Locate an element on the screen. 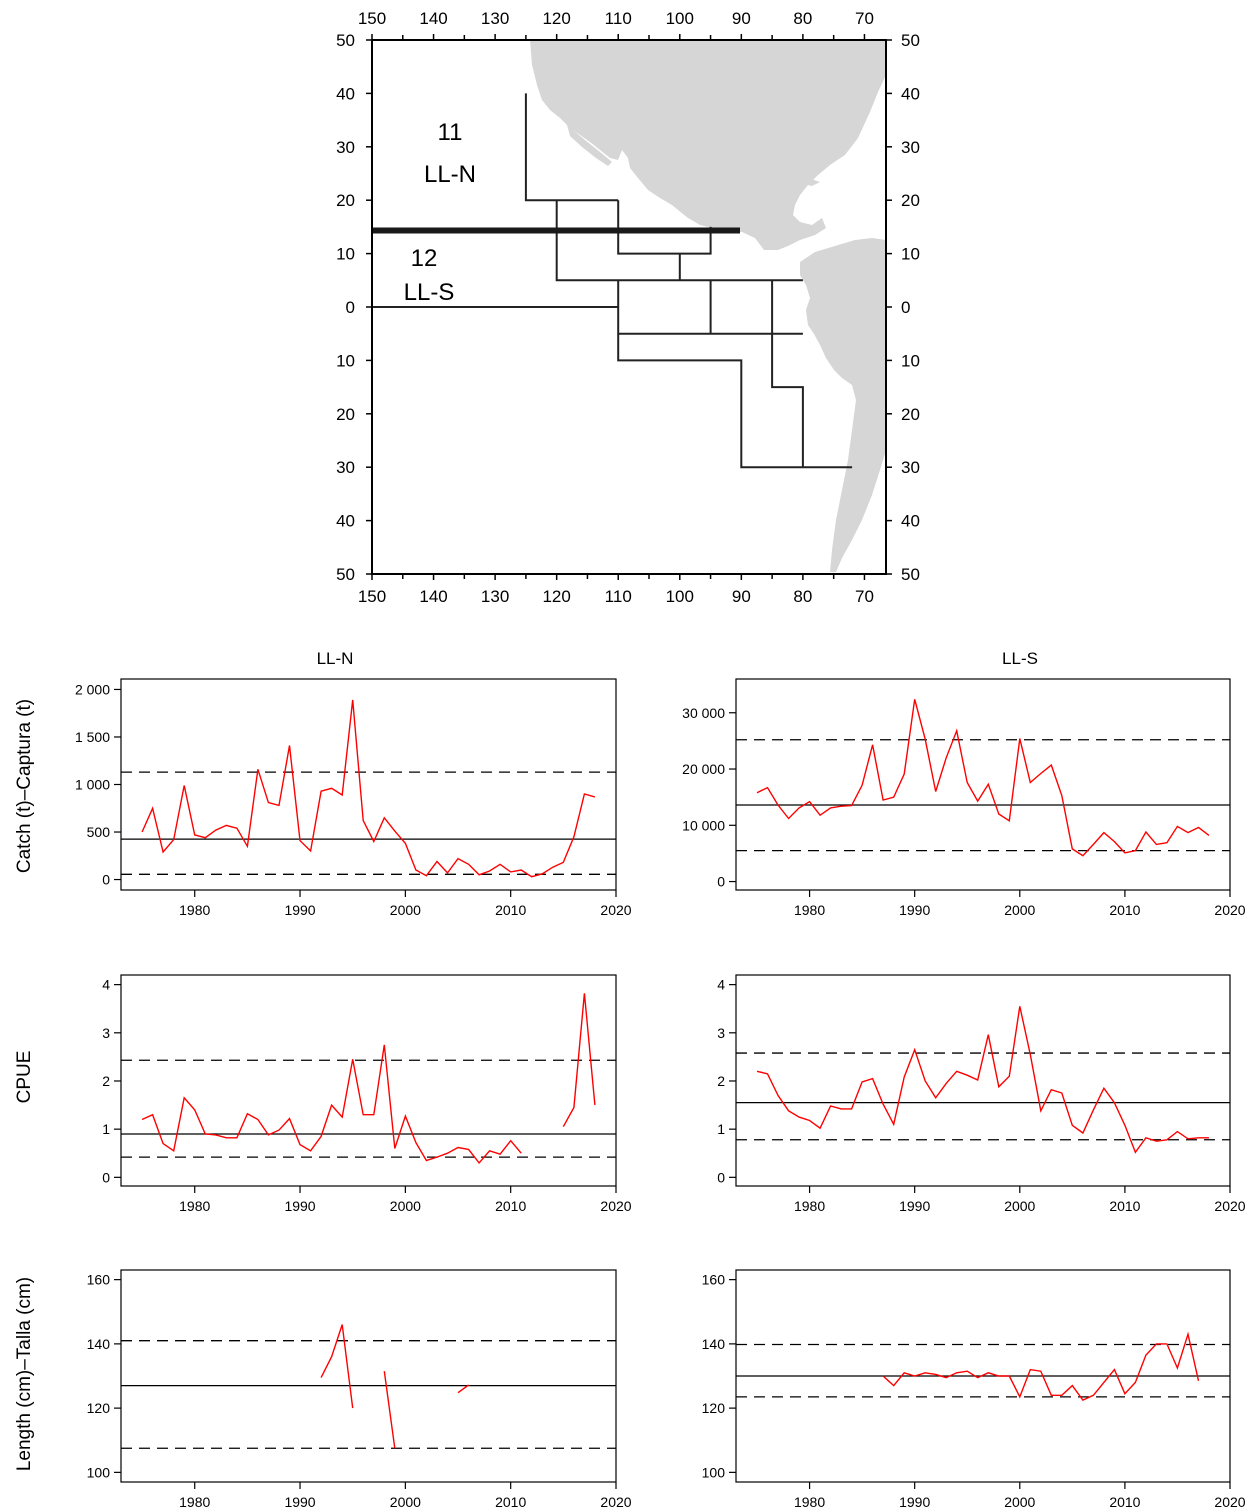 This screenshot has width=1258, height=1511. lon-label-top: 150 is located at coordinates (372, 18).